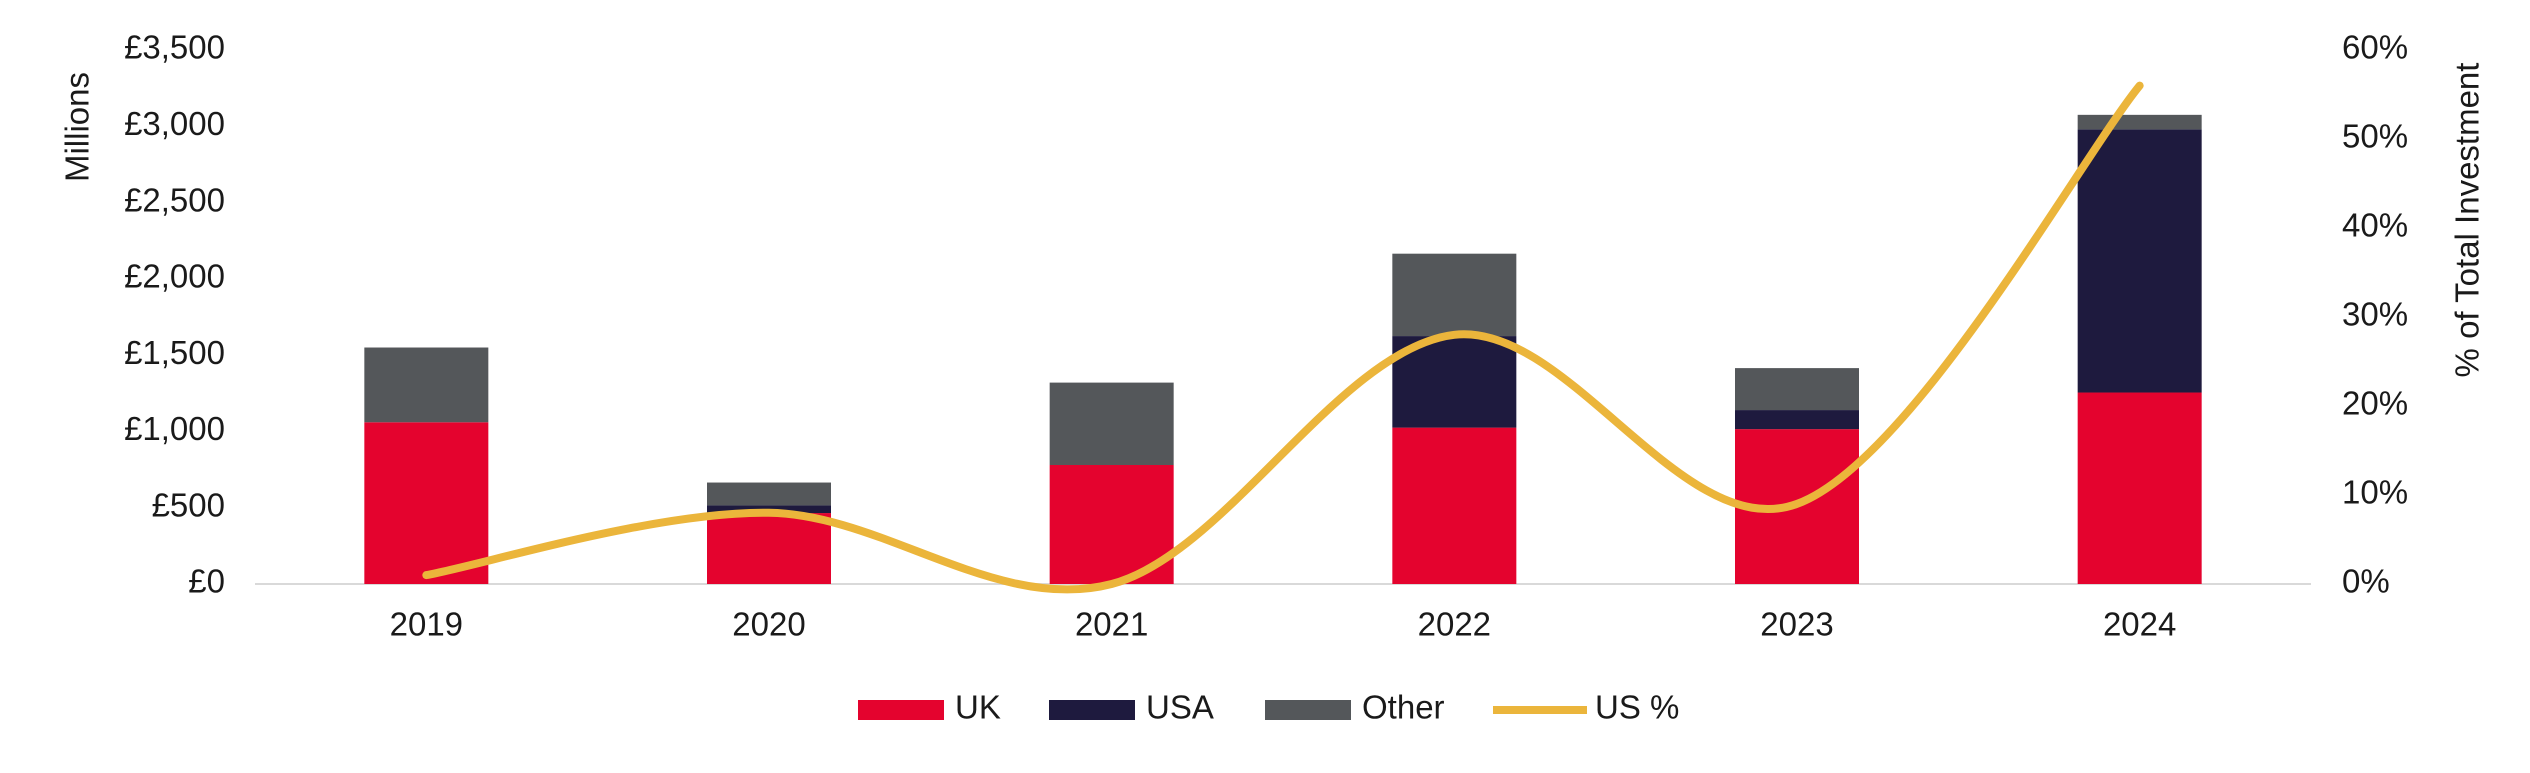 The width and height of the screenshot is (2530, 773). What do you see at coordinates (2375, 136) in the screenshot?
I see `y2-tick-label: 50%` at bounding box center [2375, 136].